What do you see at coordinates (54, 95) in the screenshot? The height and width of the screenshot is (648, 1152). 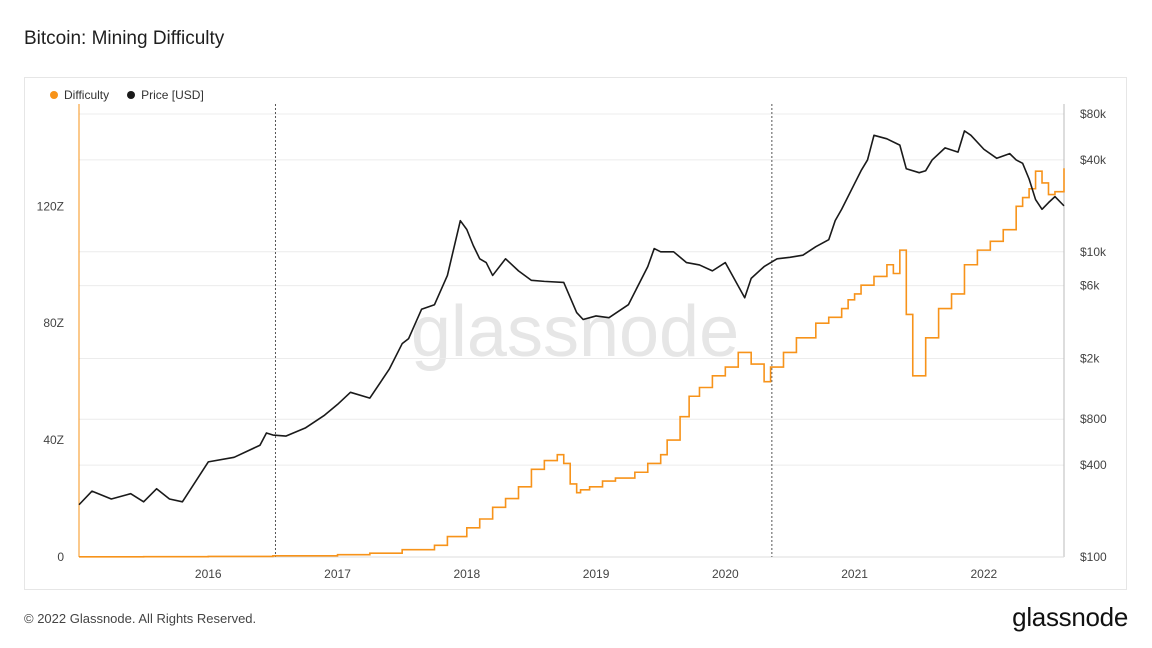 I see `legend-dot-difficulty` at bounding box center [54, 95].